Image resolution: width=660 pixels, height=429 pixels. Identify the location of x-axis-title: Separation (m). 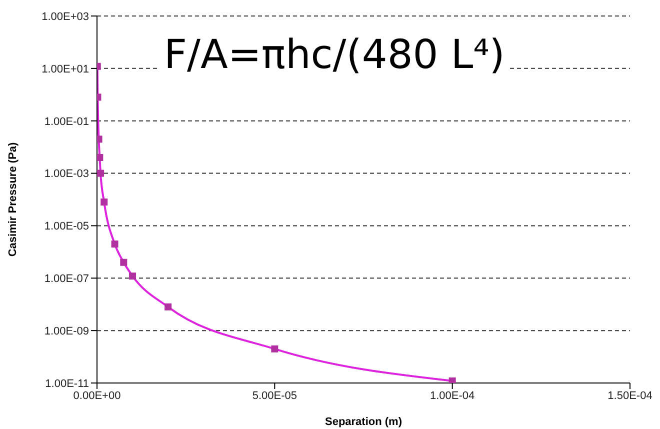
(363, 422).